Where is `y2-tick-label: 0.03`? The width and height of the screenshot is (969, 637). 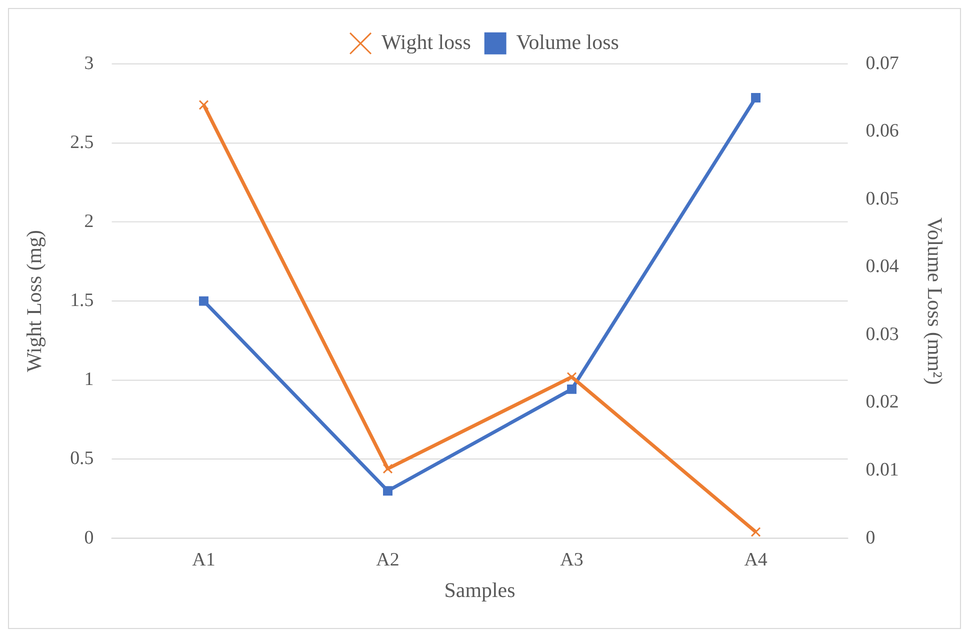 y2-tick-label: 0.03 is located at coordinates (882, 334).